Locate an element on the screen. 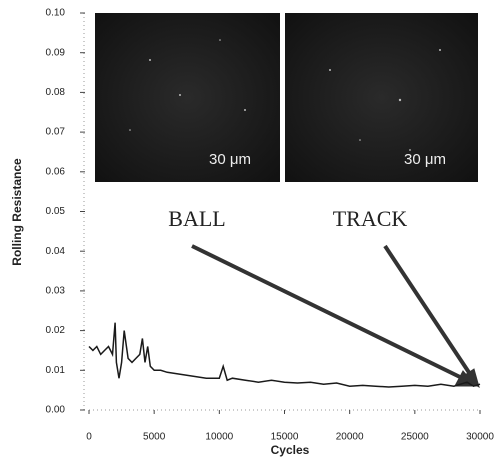 Image resolution: width=500 pixels, height=462 pixels. y-tick-label: 0.01 is located at coordinates (56, 370).